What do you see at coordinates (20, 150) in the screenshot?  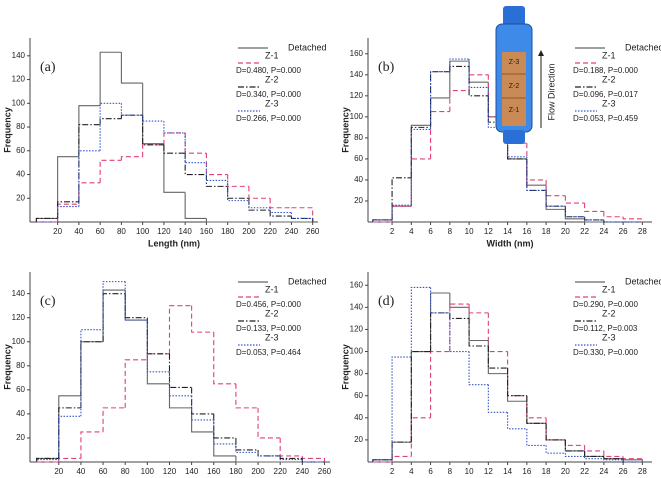 I see `y-tick-label: 60` at bounding box center [20, 150].